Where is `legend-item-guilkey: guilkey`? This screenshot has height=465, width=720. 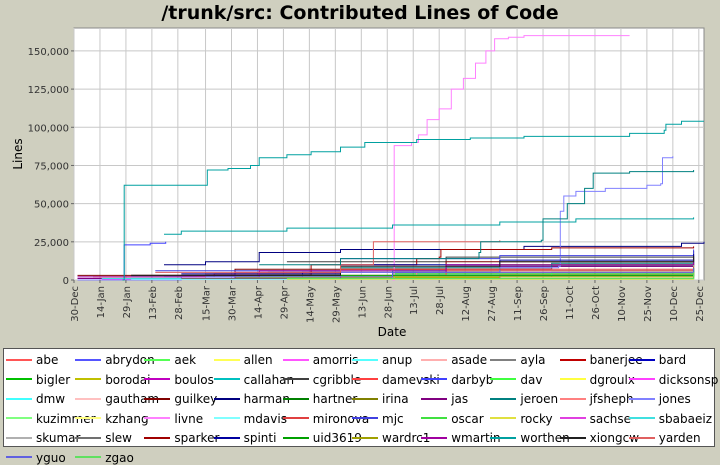
legend-item-guilkey: guilkey is located at coordinates (180, 399).